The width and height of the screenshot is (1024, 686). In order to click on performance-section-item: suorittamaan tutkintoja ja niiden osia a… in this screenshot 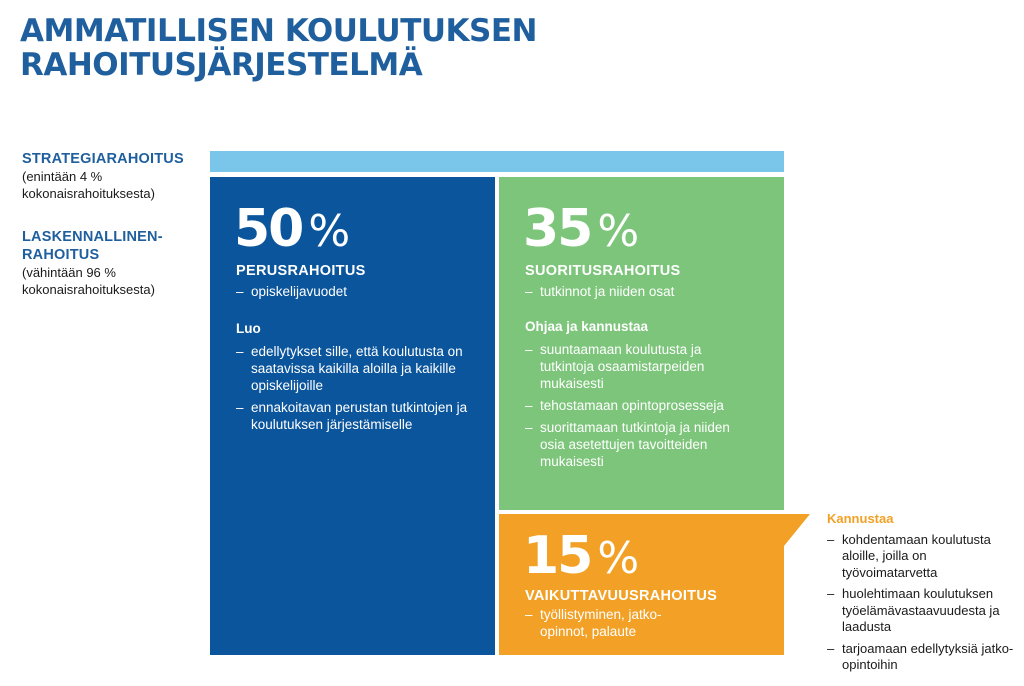, I will do `click(639, 444)`.